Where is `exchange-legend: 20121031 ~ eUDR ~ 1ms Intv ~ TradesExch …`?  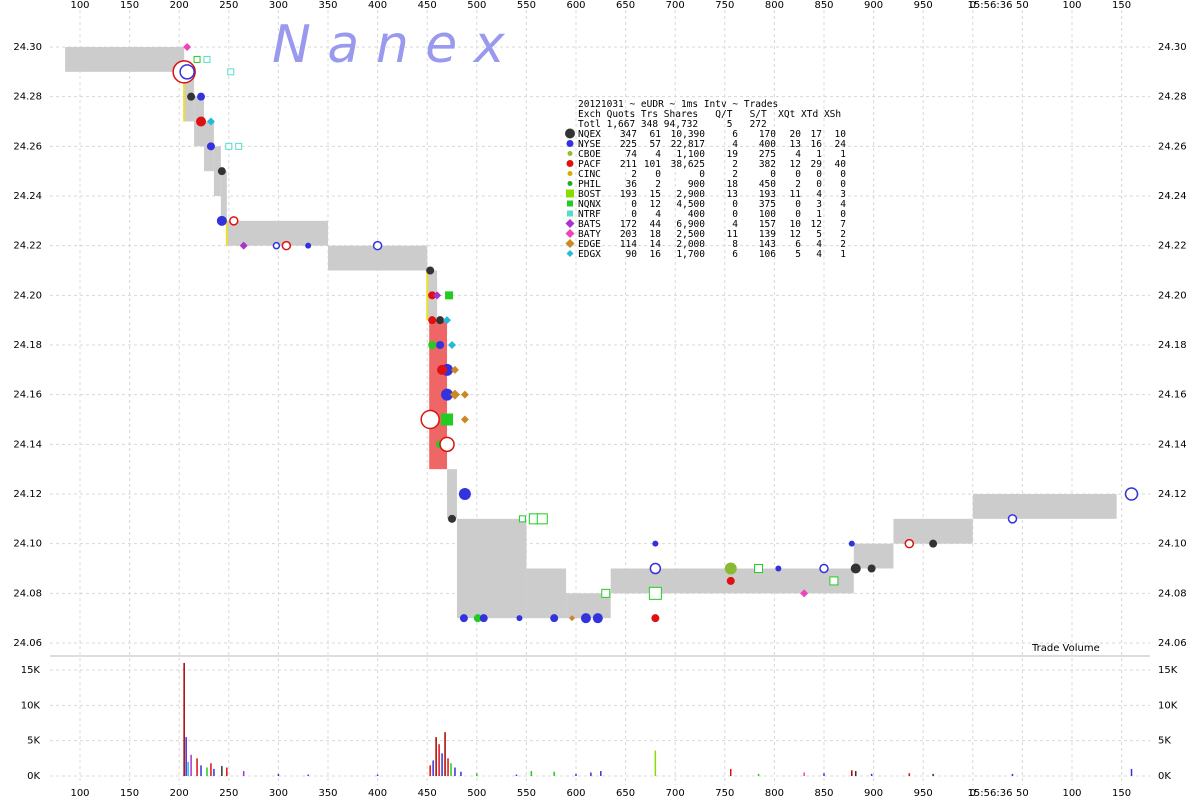
exchange-legend: 20121031 ~ eUDR ~ 1ms Intv ~ TradesExch … is located at coordinates (705, 179).